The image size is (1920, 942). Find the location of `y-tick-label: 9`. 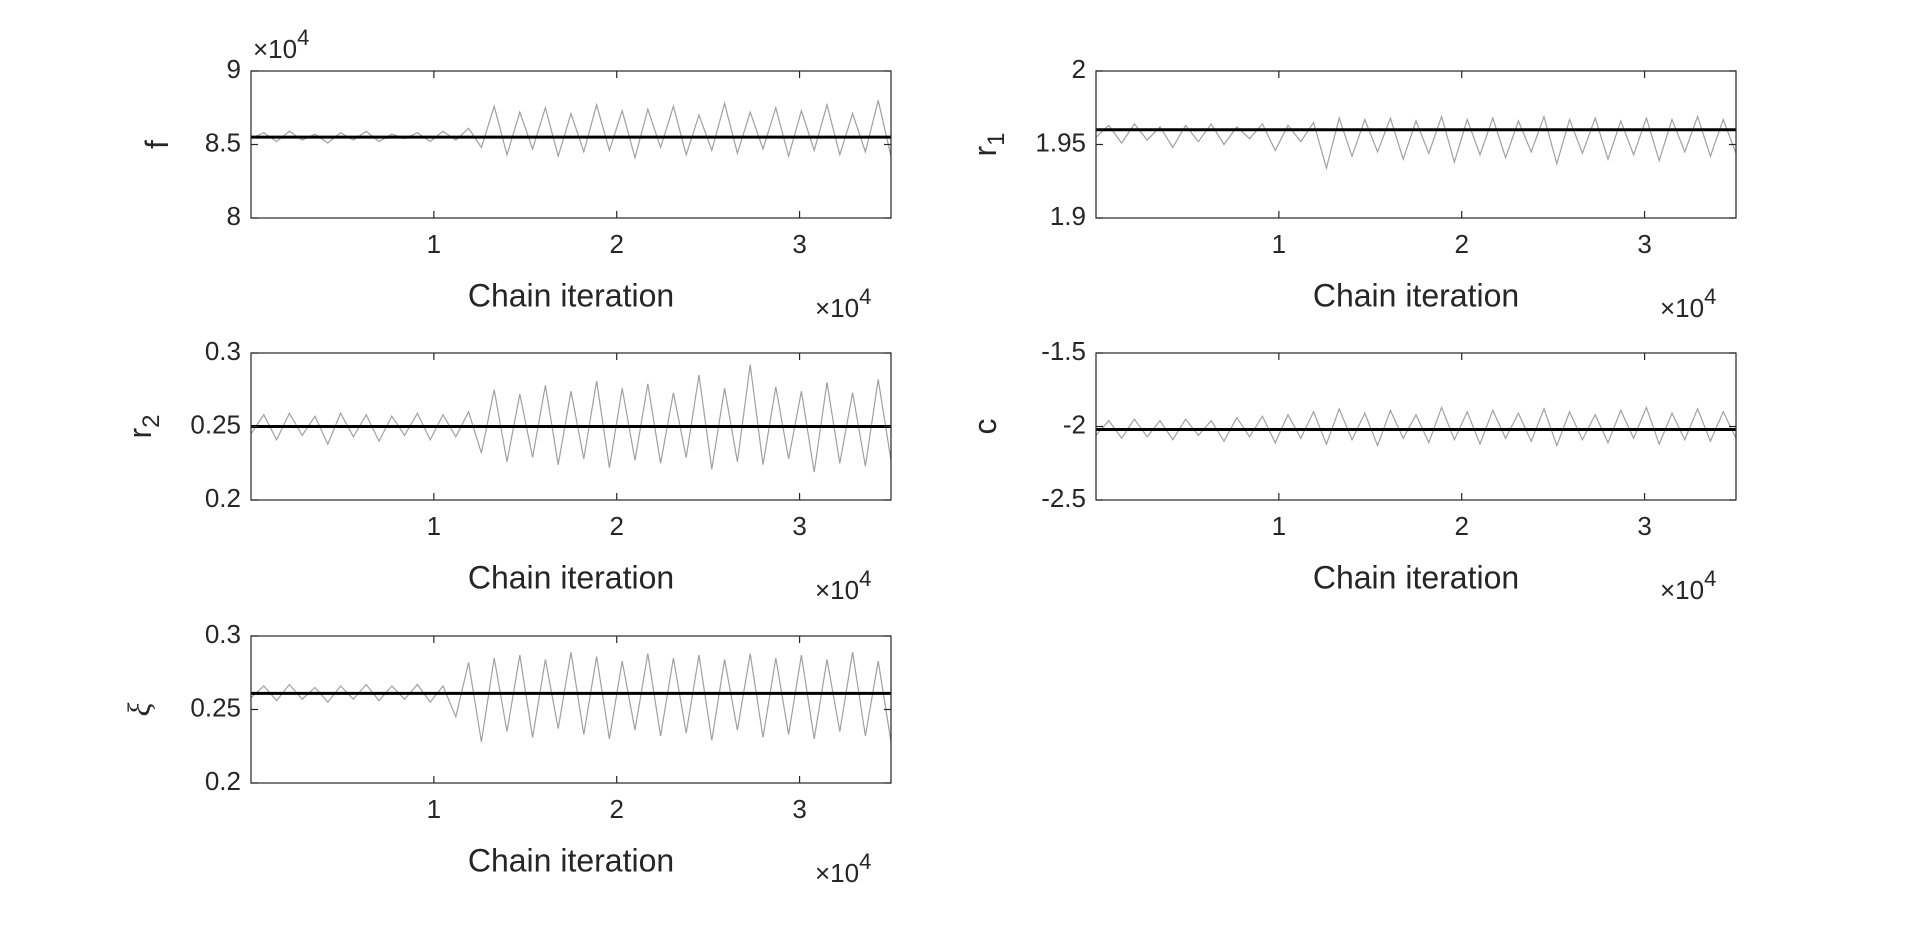

y-tick-label: 9 is located at coordinates (234, 69).